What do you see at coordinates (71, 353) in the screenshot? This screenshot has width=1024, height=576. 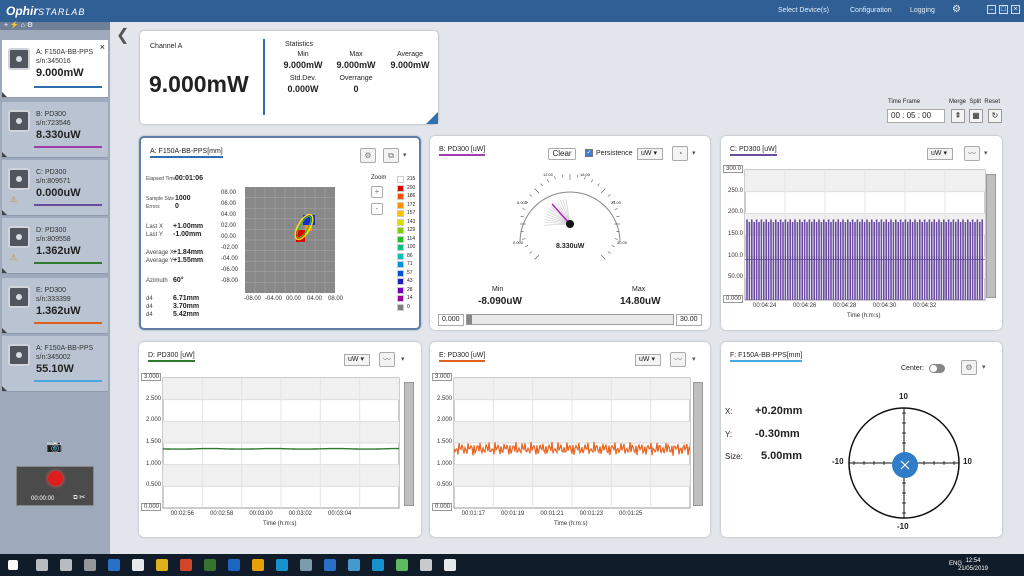 I see `device-name: A: F150A-BB-PPS s/n:345002` at bounding box center [71, 353].